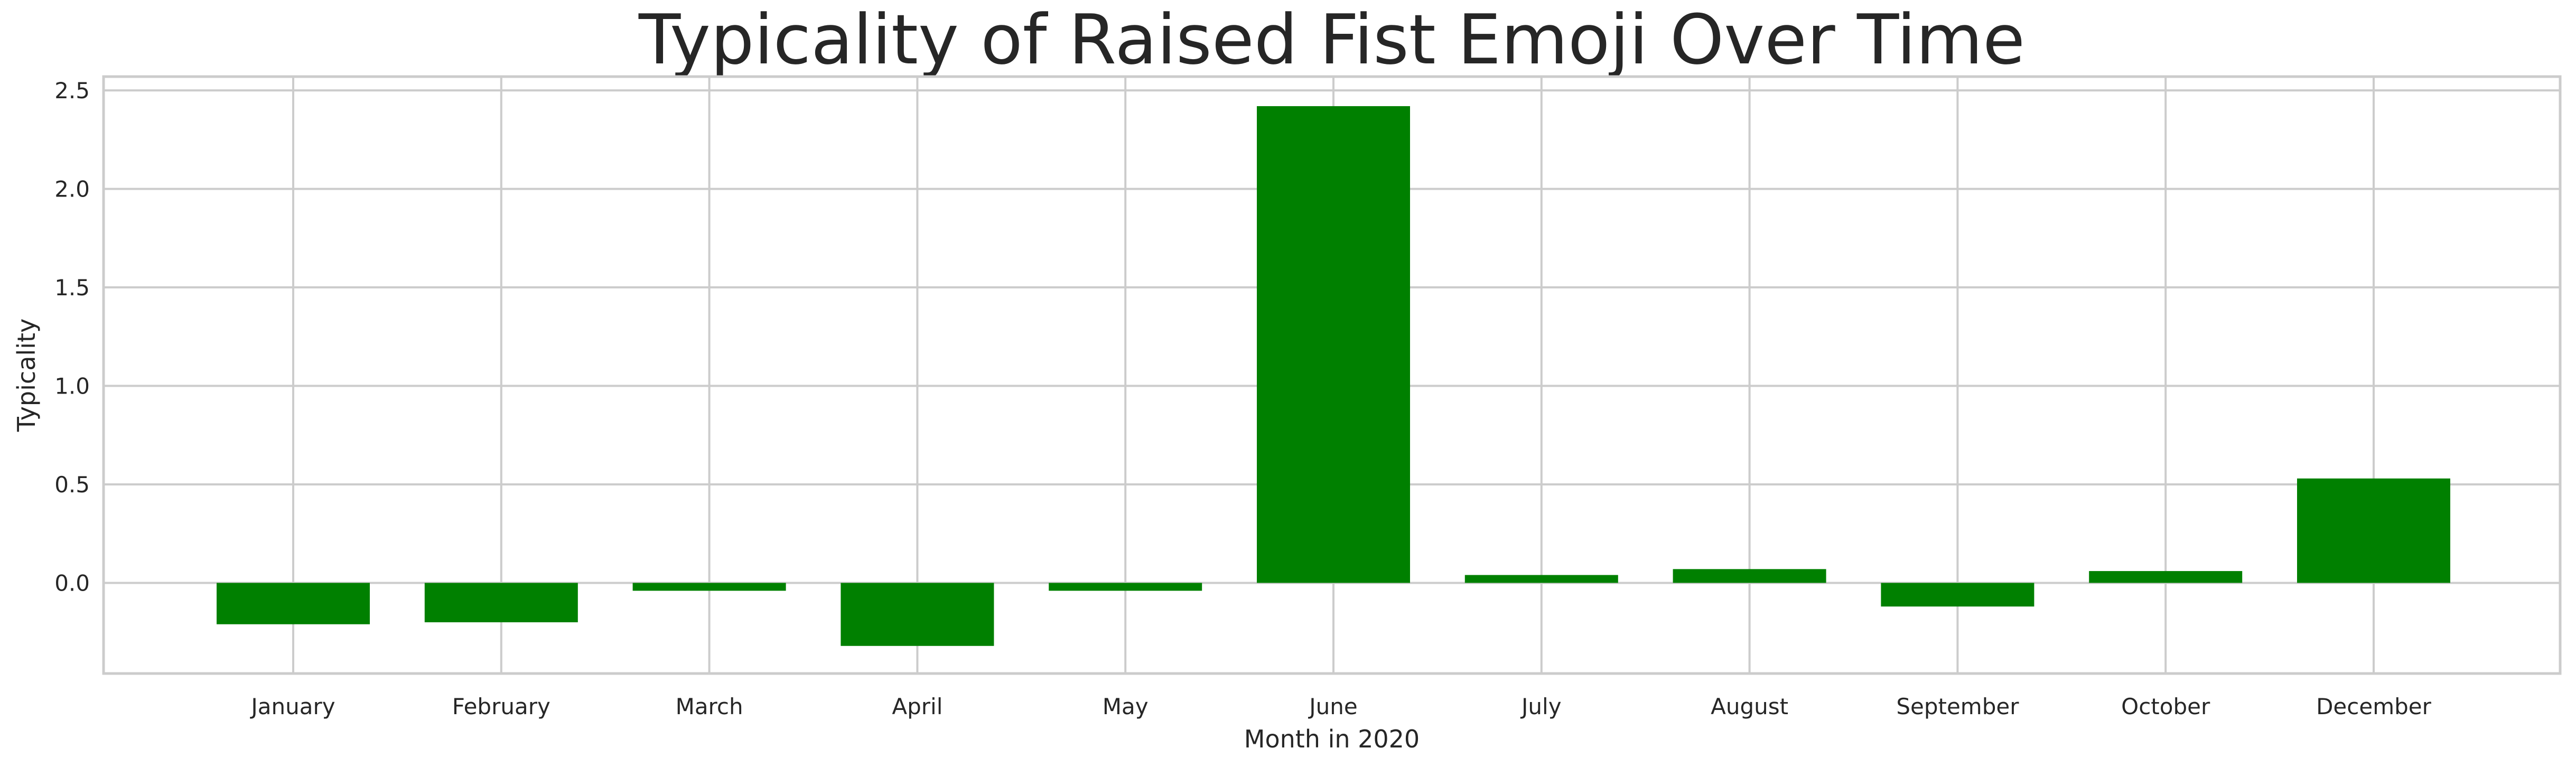  What do you see at coordinates (2373, 530) in the screenshot?
I see `bar-december` at bounding box center [2373, 530].